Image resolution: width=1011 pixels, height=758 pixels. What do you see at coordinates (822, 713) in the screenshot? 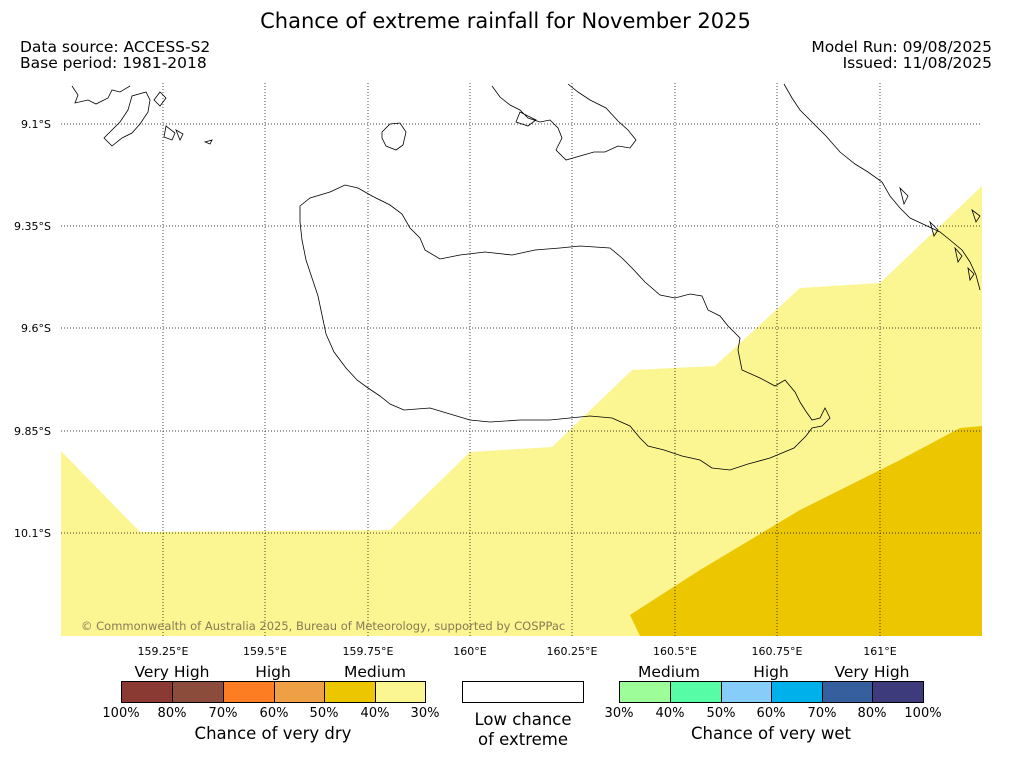
I see `wet-tick: 70%` at bounding box center [822, 713].